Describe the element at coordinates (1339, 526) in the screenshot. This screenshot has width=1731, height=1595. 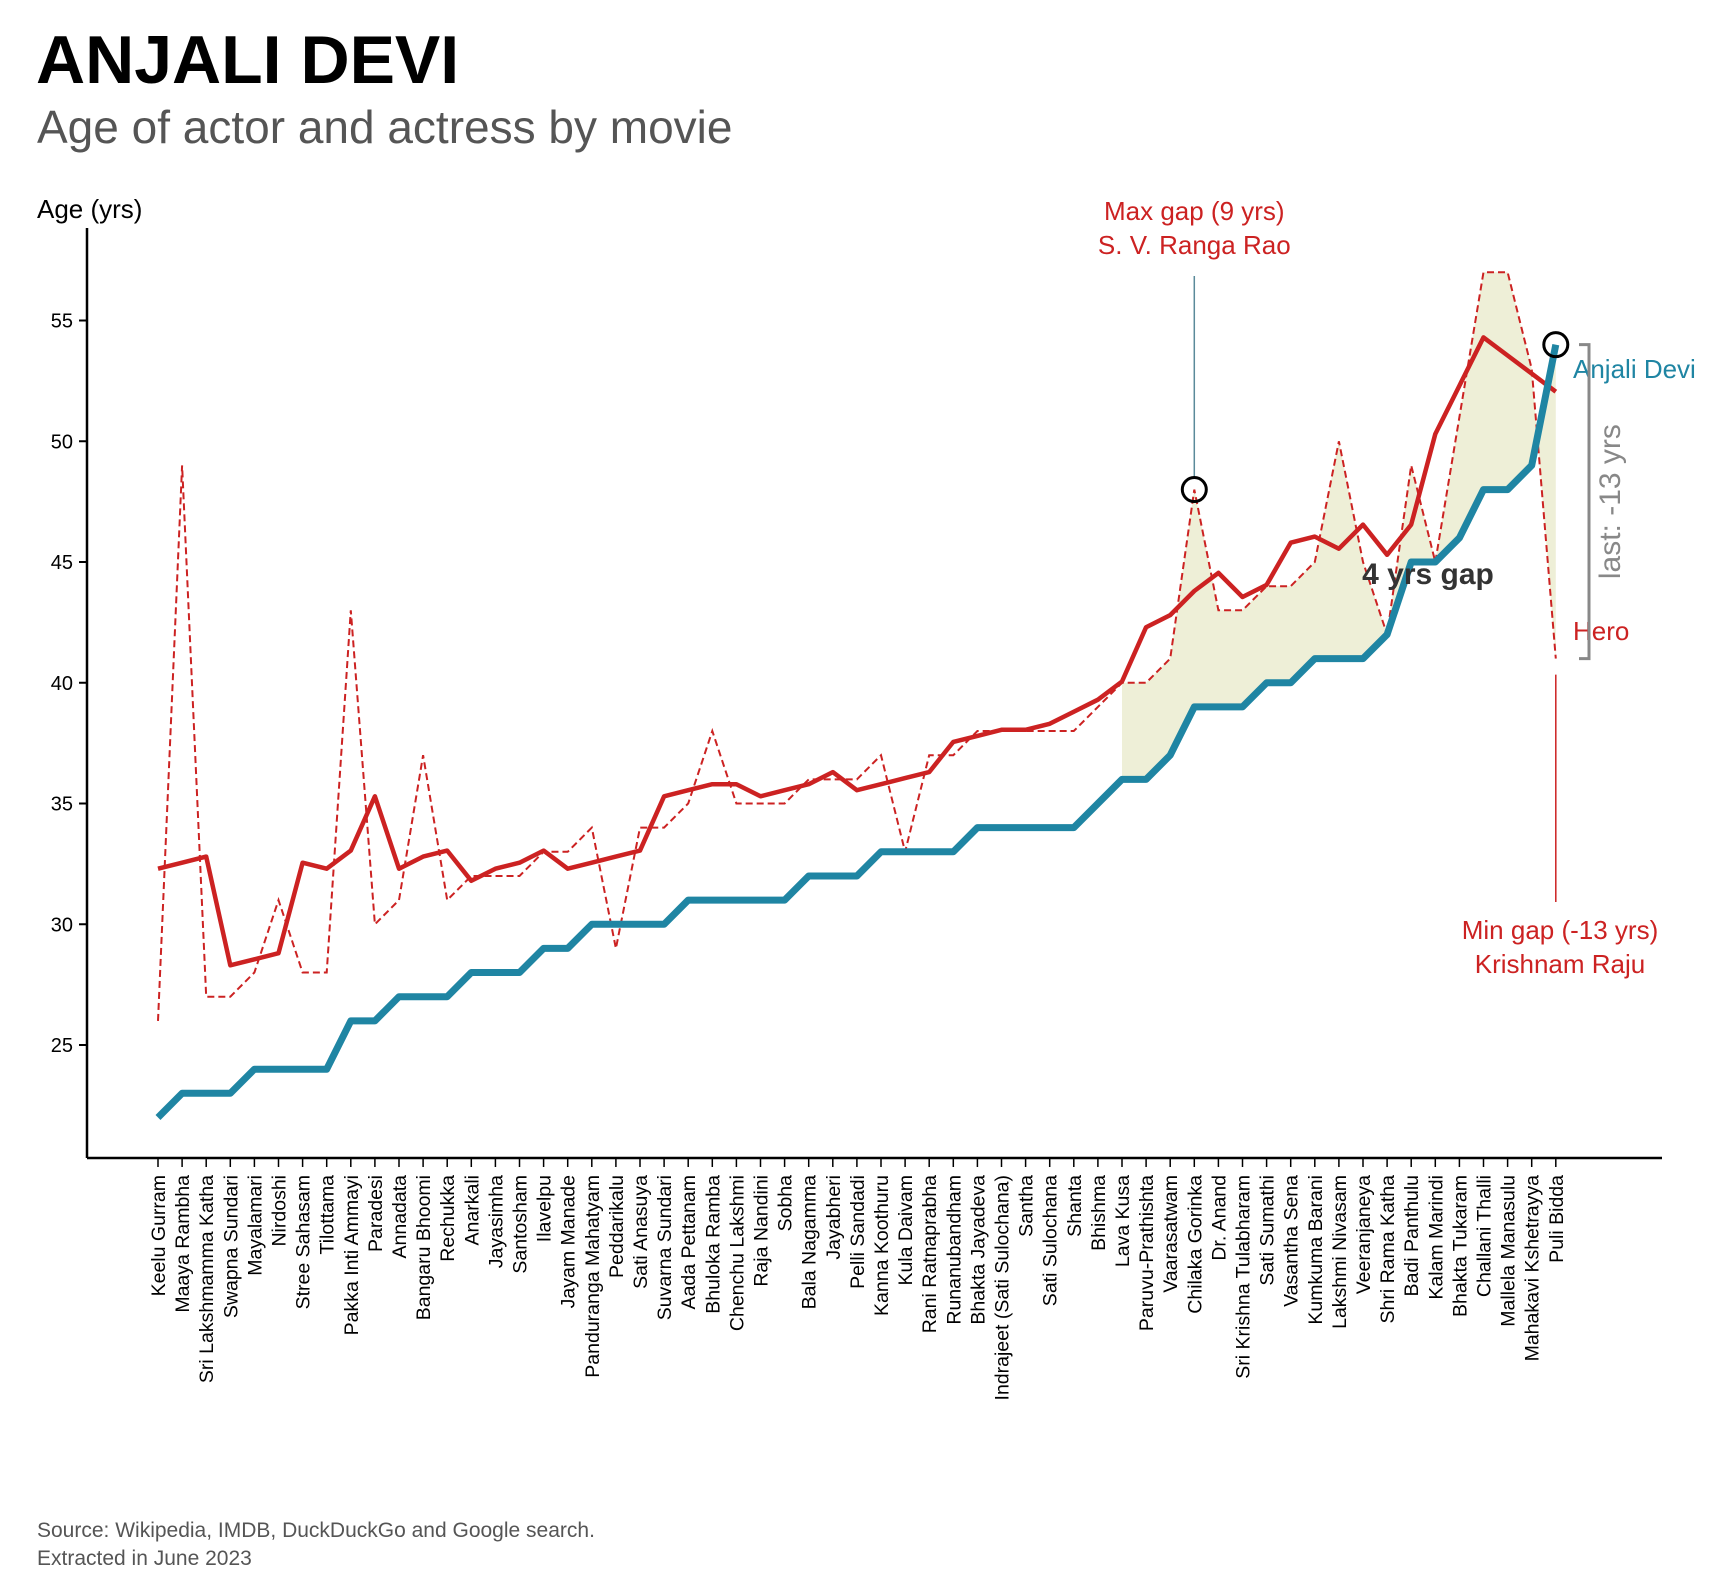
I see `gap-shading` at that location.